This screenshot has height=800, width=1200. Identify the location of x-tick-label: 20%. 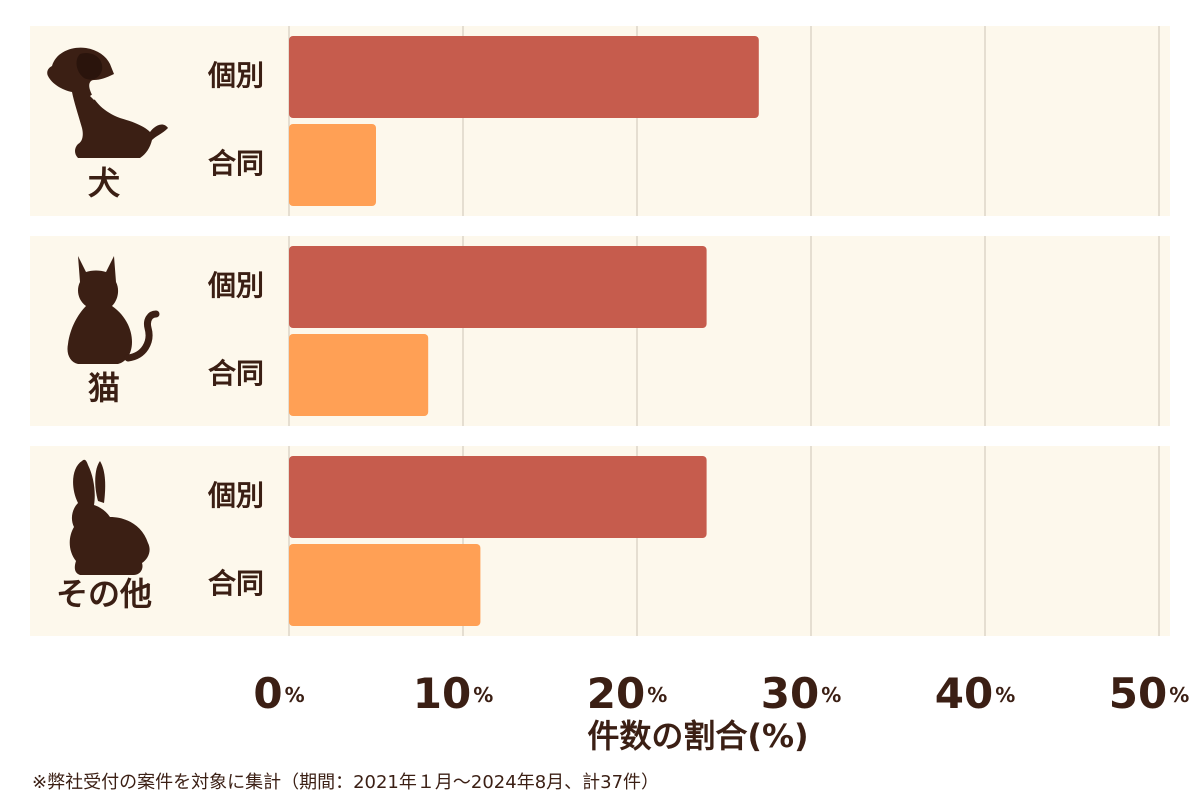
(627, 693).